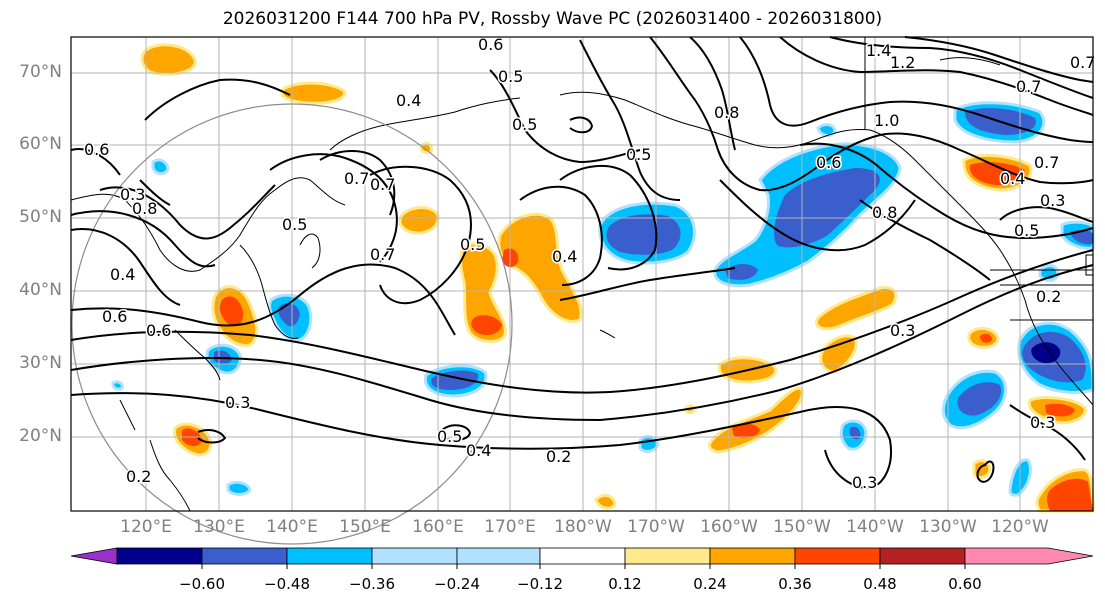 The height and width of the screenshot is (604, 1105). What do you see at coordinates (372, 584) in the screenshot?
I see `colorbar-tick-label: −0.36` at bounding box center [372, 584].